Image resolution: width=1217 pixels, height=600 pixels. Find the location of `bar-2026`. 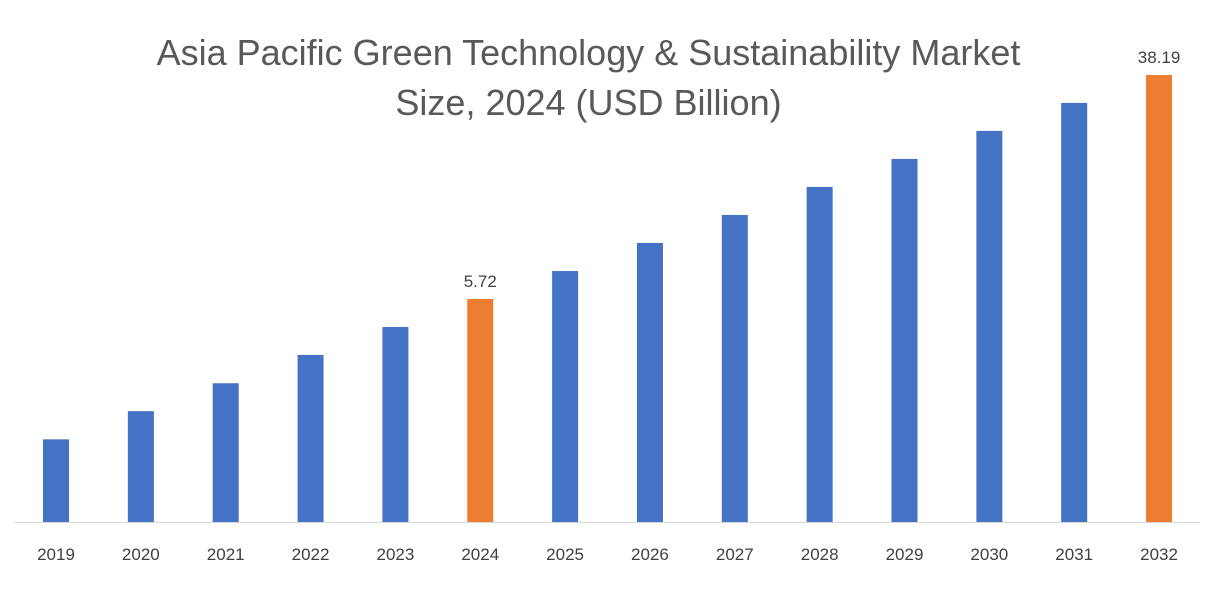

bar-2026 is located at coordinates (649, 382).